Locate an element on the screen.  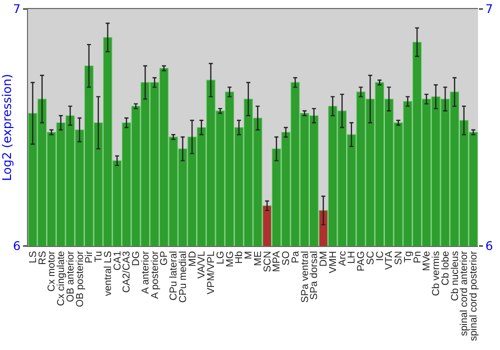
x-tick-label: Cx cingulate is located at coordinates (62, 278).